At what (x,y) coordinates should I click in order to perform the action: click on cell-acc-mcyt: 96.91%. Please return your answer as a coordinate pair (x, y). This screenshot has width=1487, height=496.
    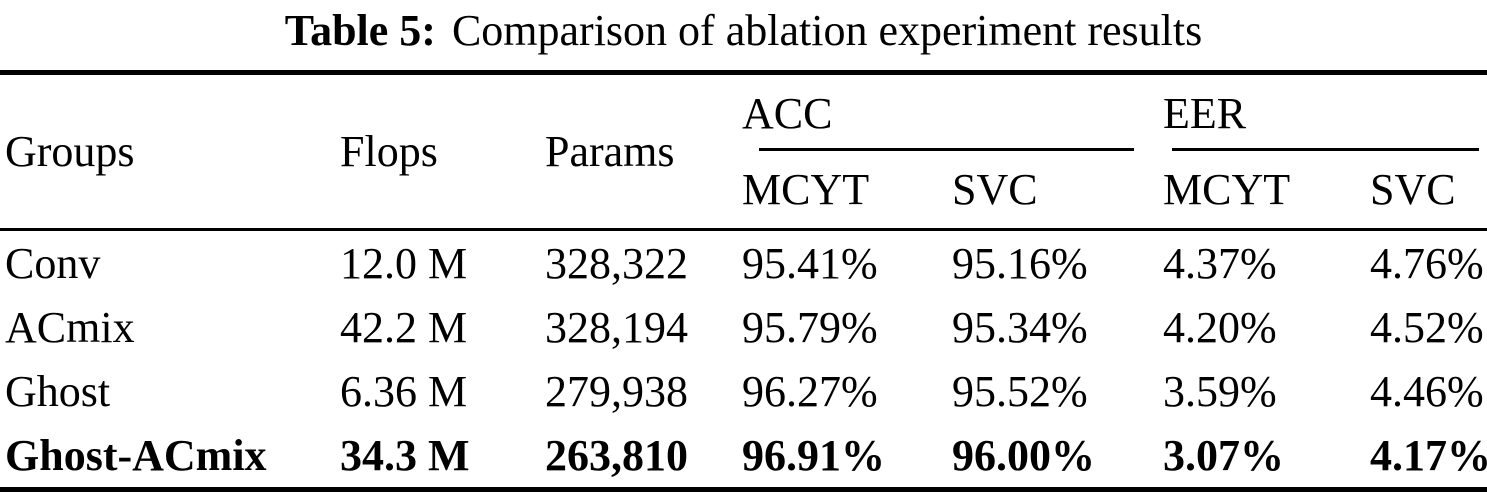
    Looking at the image, I should click on (813, 455).